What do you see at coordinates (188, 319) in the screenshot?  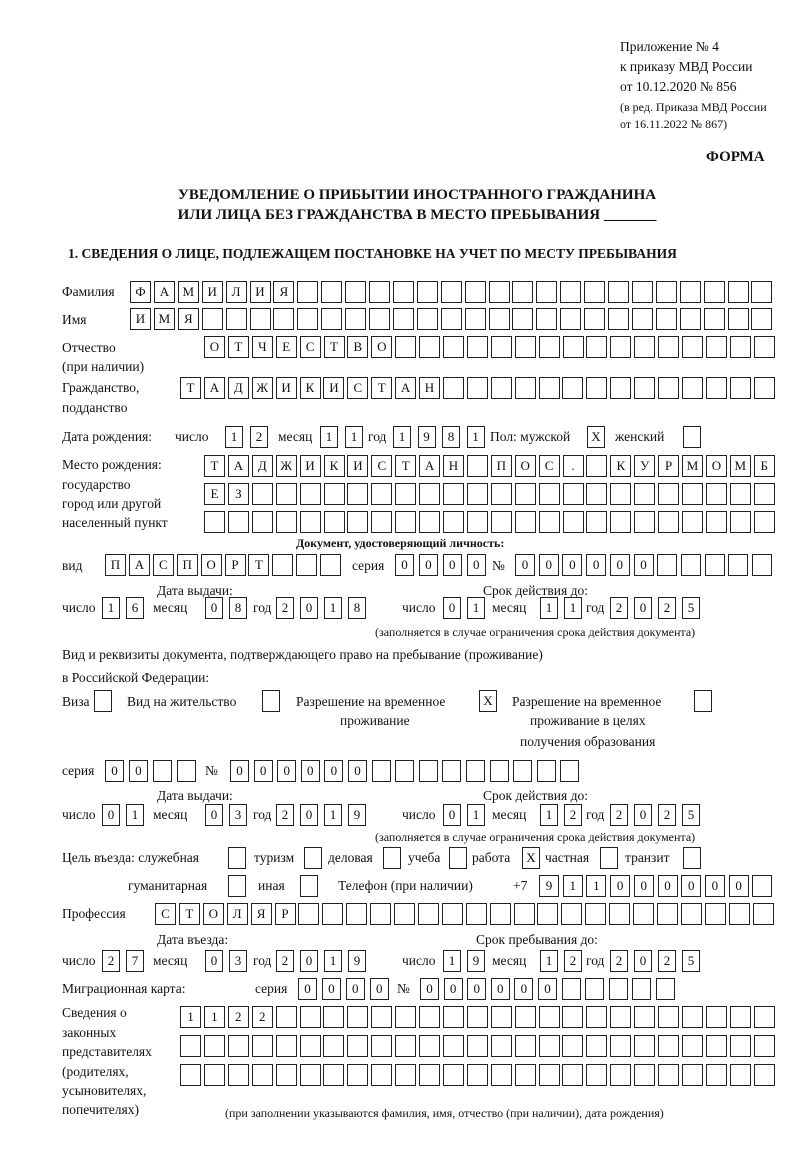 I see `char-box: Я` at bounding box center [188, 319].